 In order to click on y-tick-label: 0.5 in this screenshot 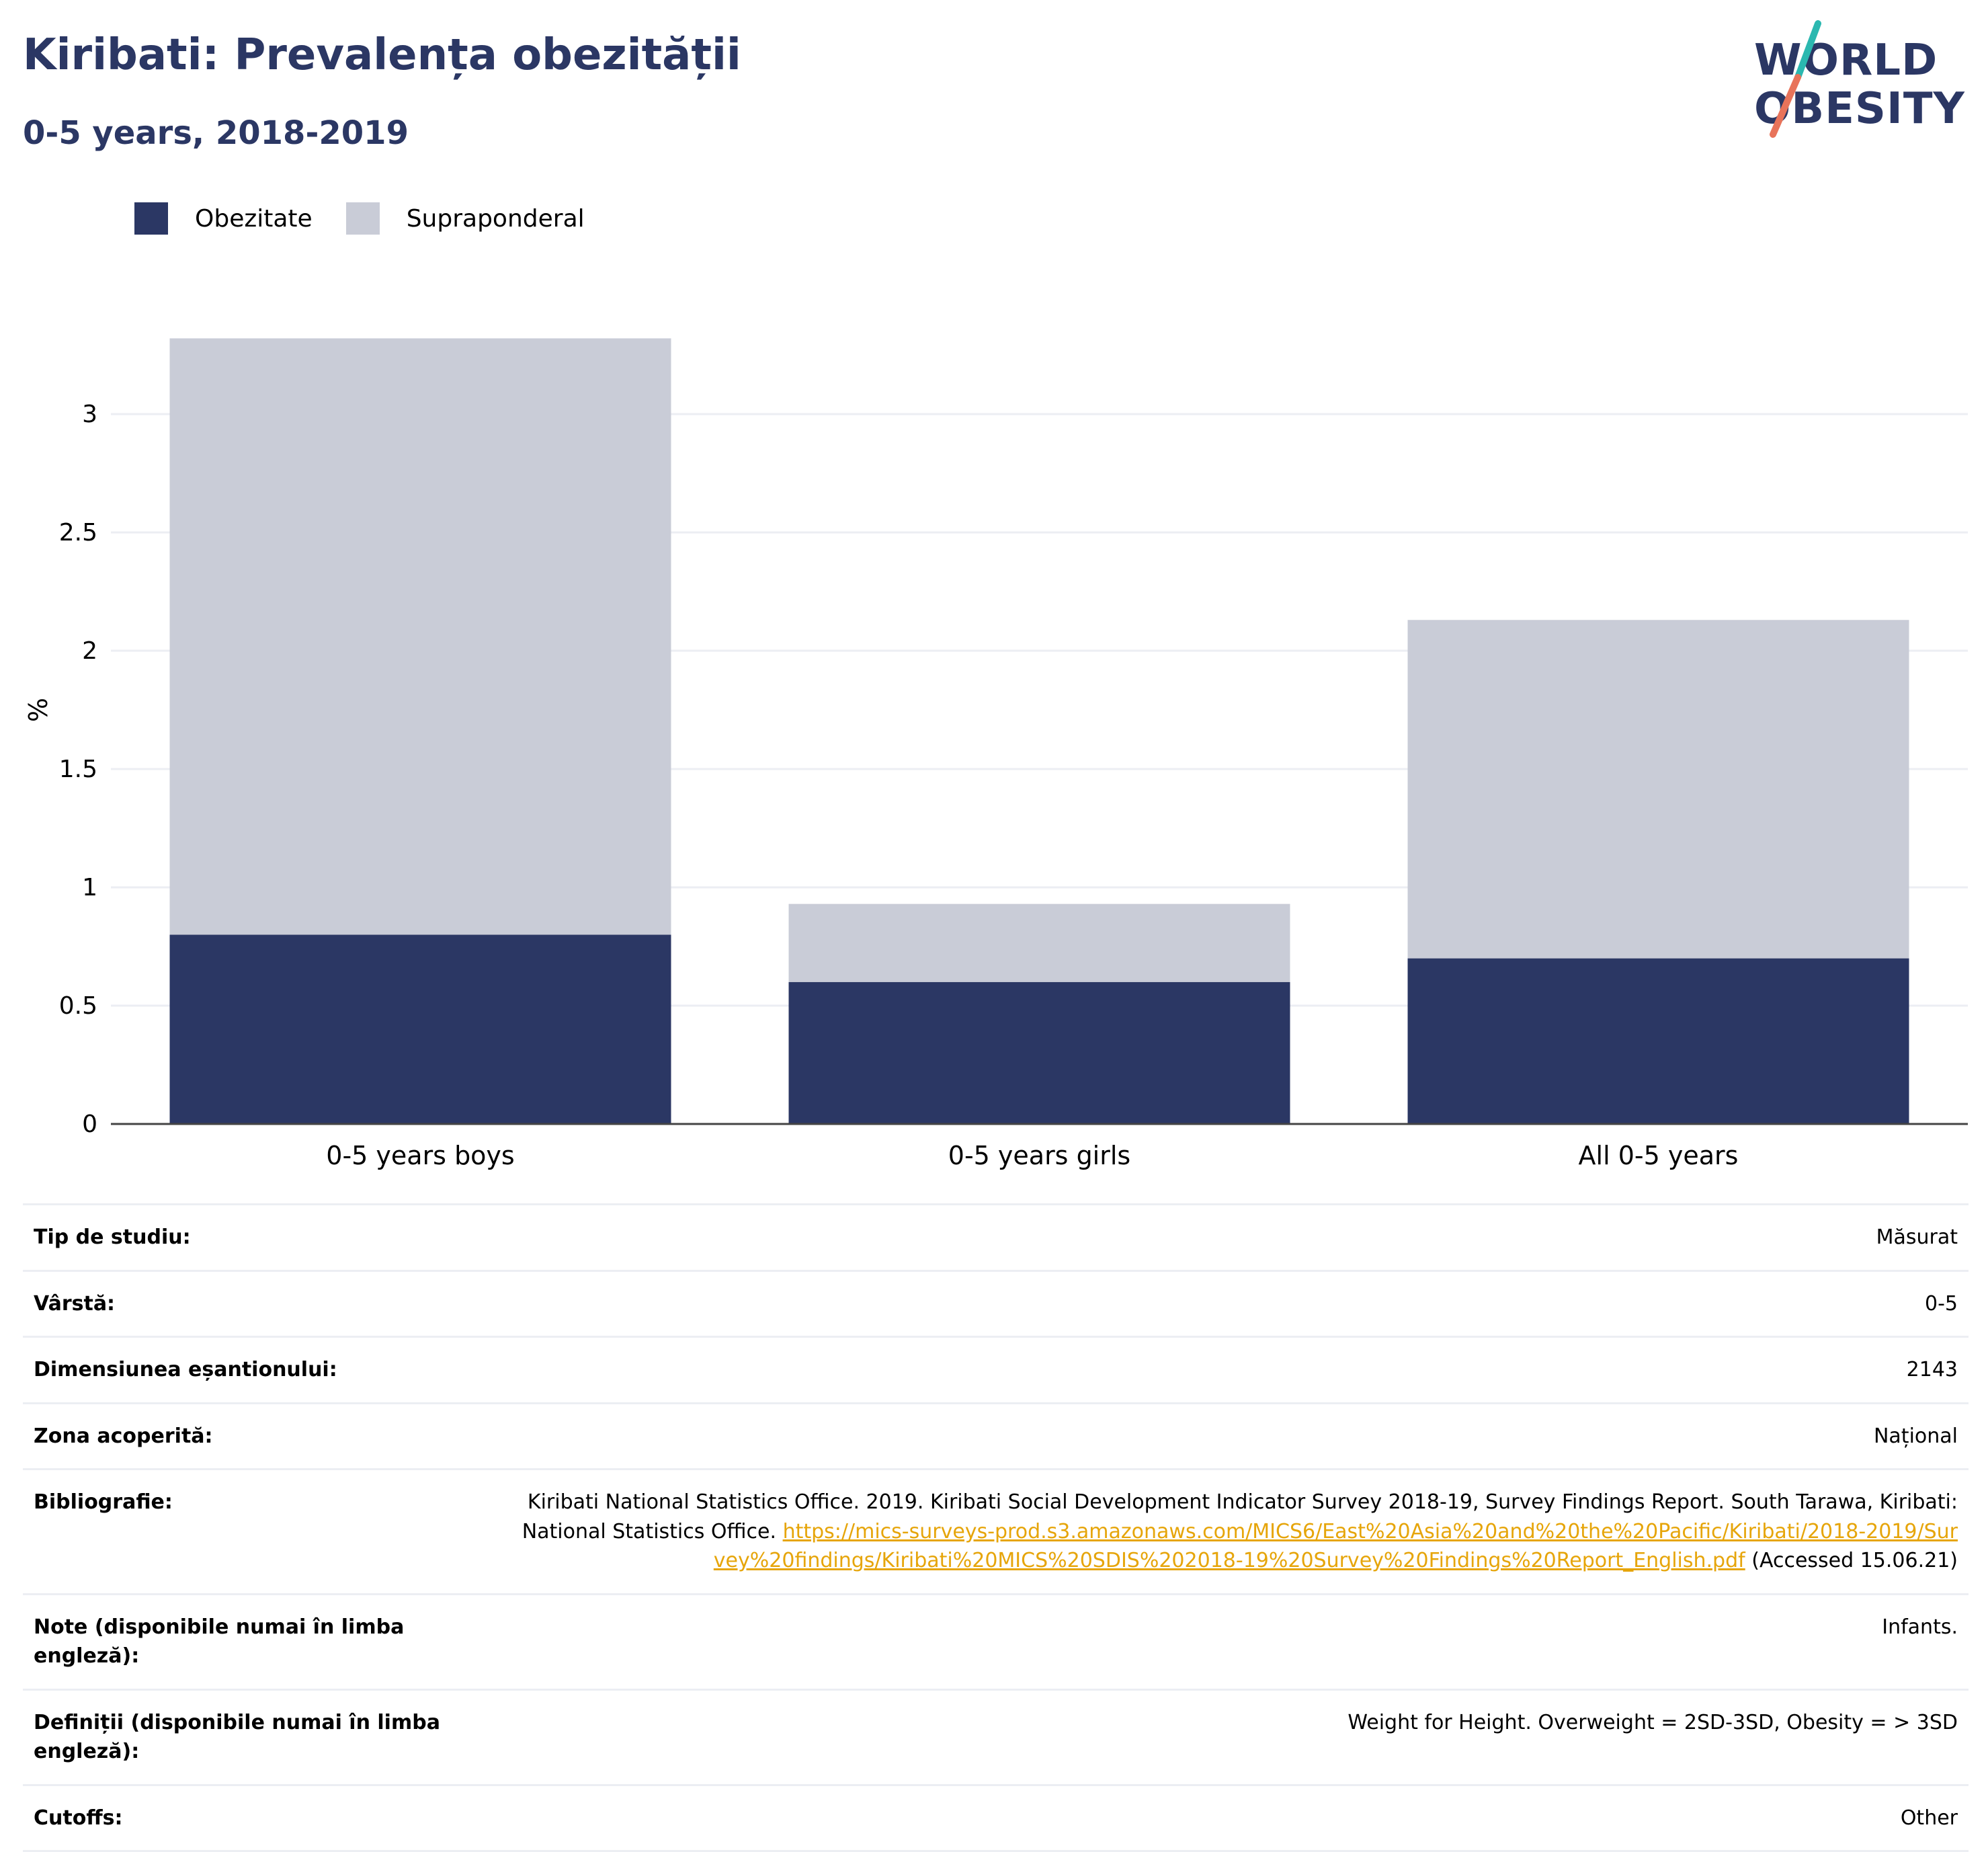, I will do `click(78, 1006)`.